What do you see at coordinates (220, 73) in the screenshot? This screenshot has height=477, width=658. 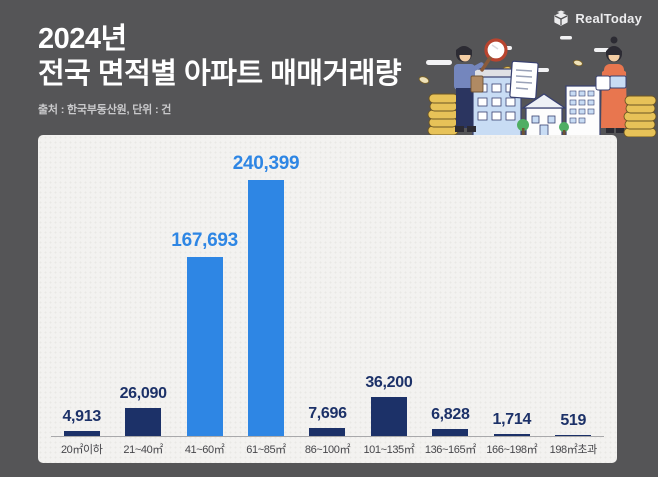 I see `title-line2: 전국 면적별 아파트 매매거래량` at bounding box center [220, 73].